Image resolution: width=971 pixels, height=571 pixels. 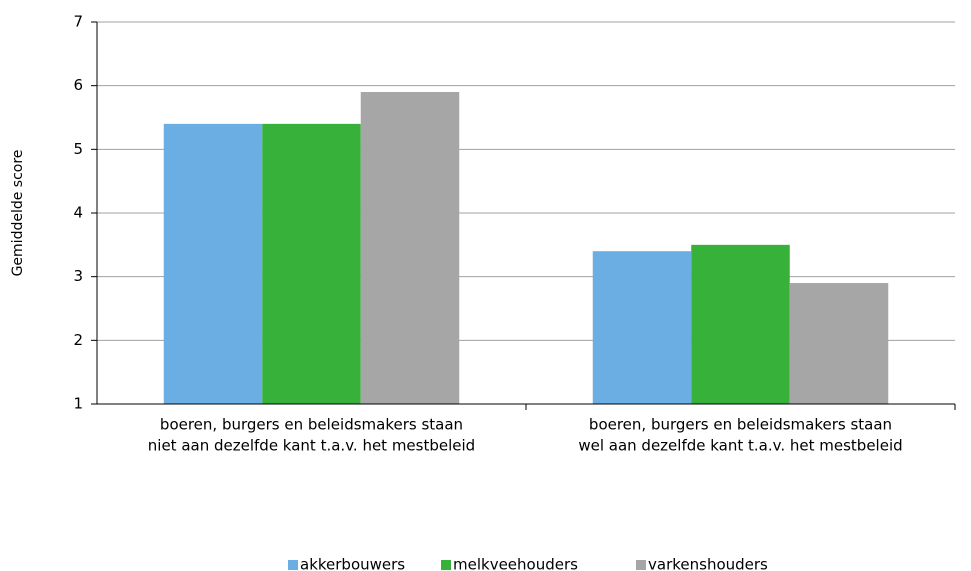 What do you see at coordinates (78, 276) in the screenshot?
I see `y-tick-label: 3` at bounding box center [78, 276].